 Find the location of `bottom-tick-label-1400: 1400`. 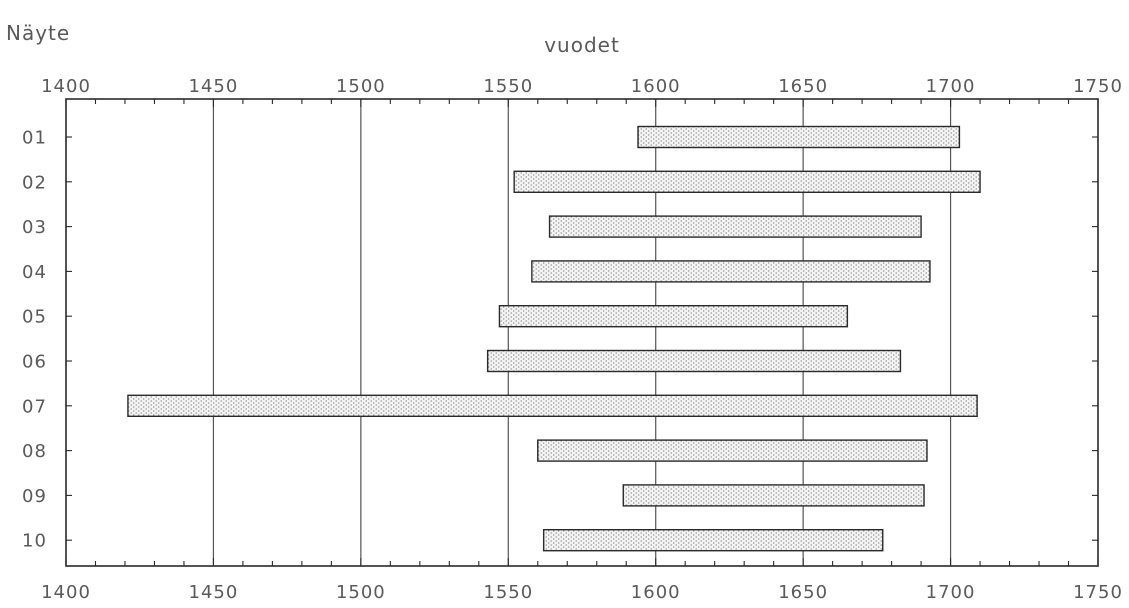

bottom-tick-label-1400: 1400 is located at coordinates (66, 592).